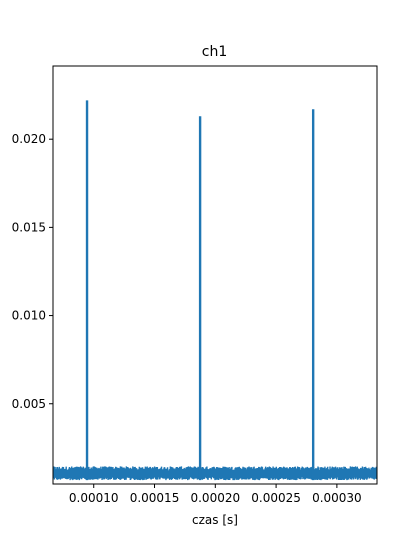  I want to click on x-axis-label: czas [s], so click(215, 520).